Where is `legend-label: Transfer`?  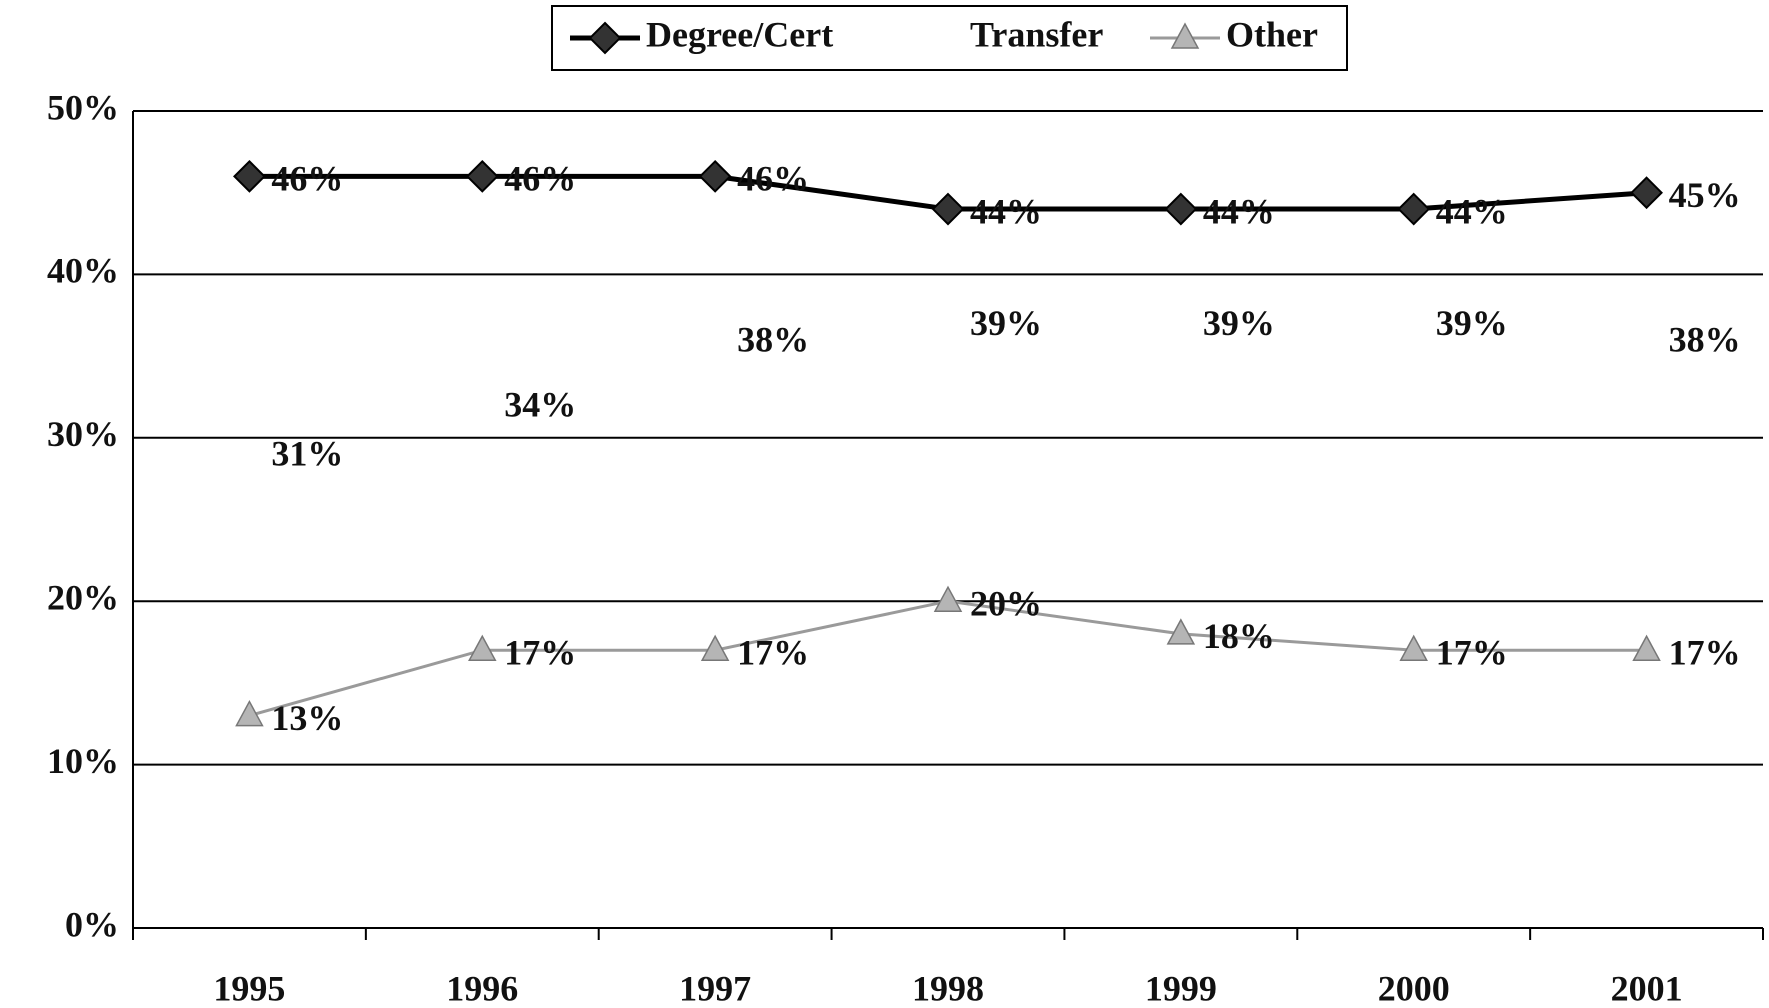 legend-label: Transfer is located at coordinates (1036, 34).